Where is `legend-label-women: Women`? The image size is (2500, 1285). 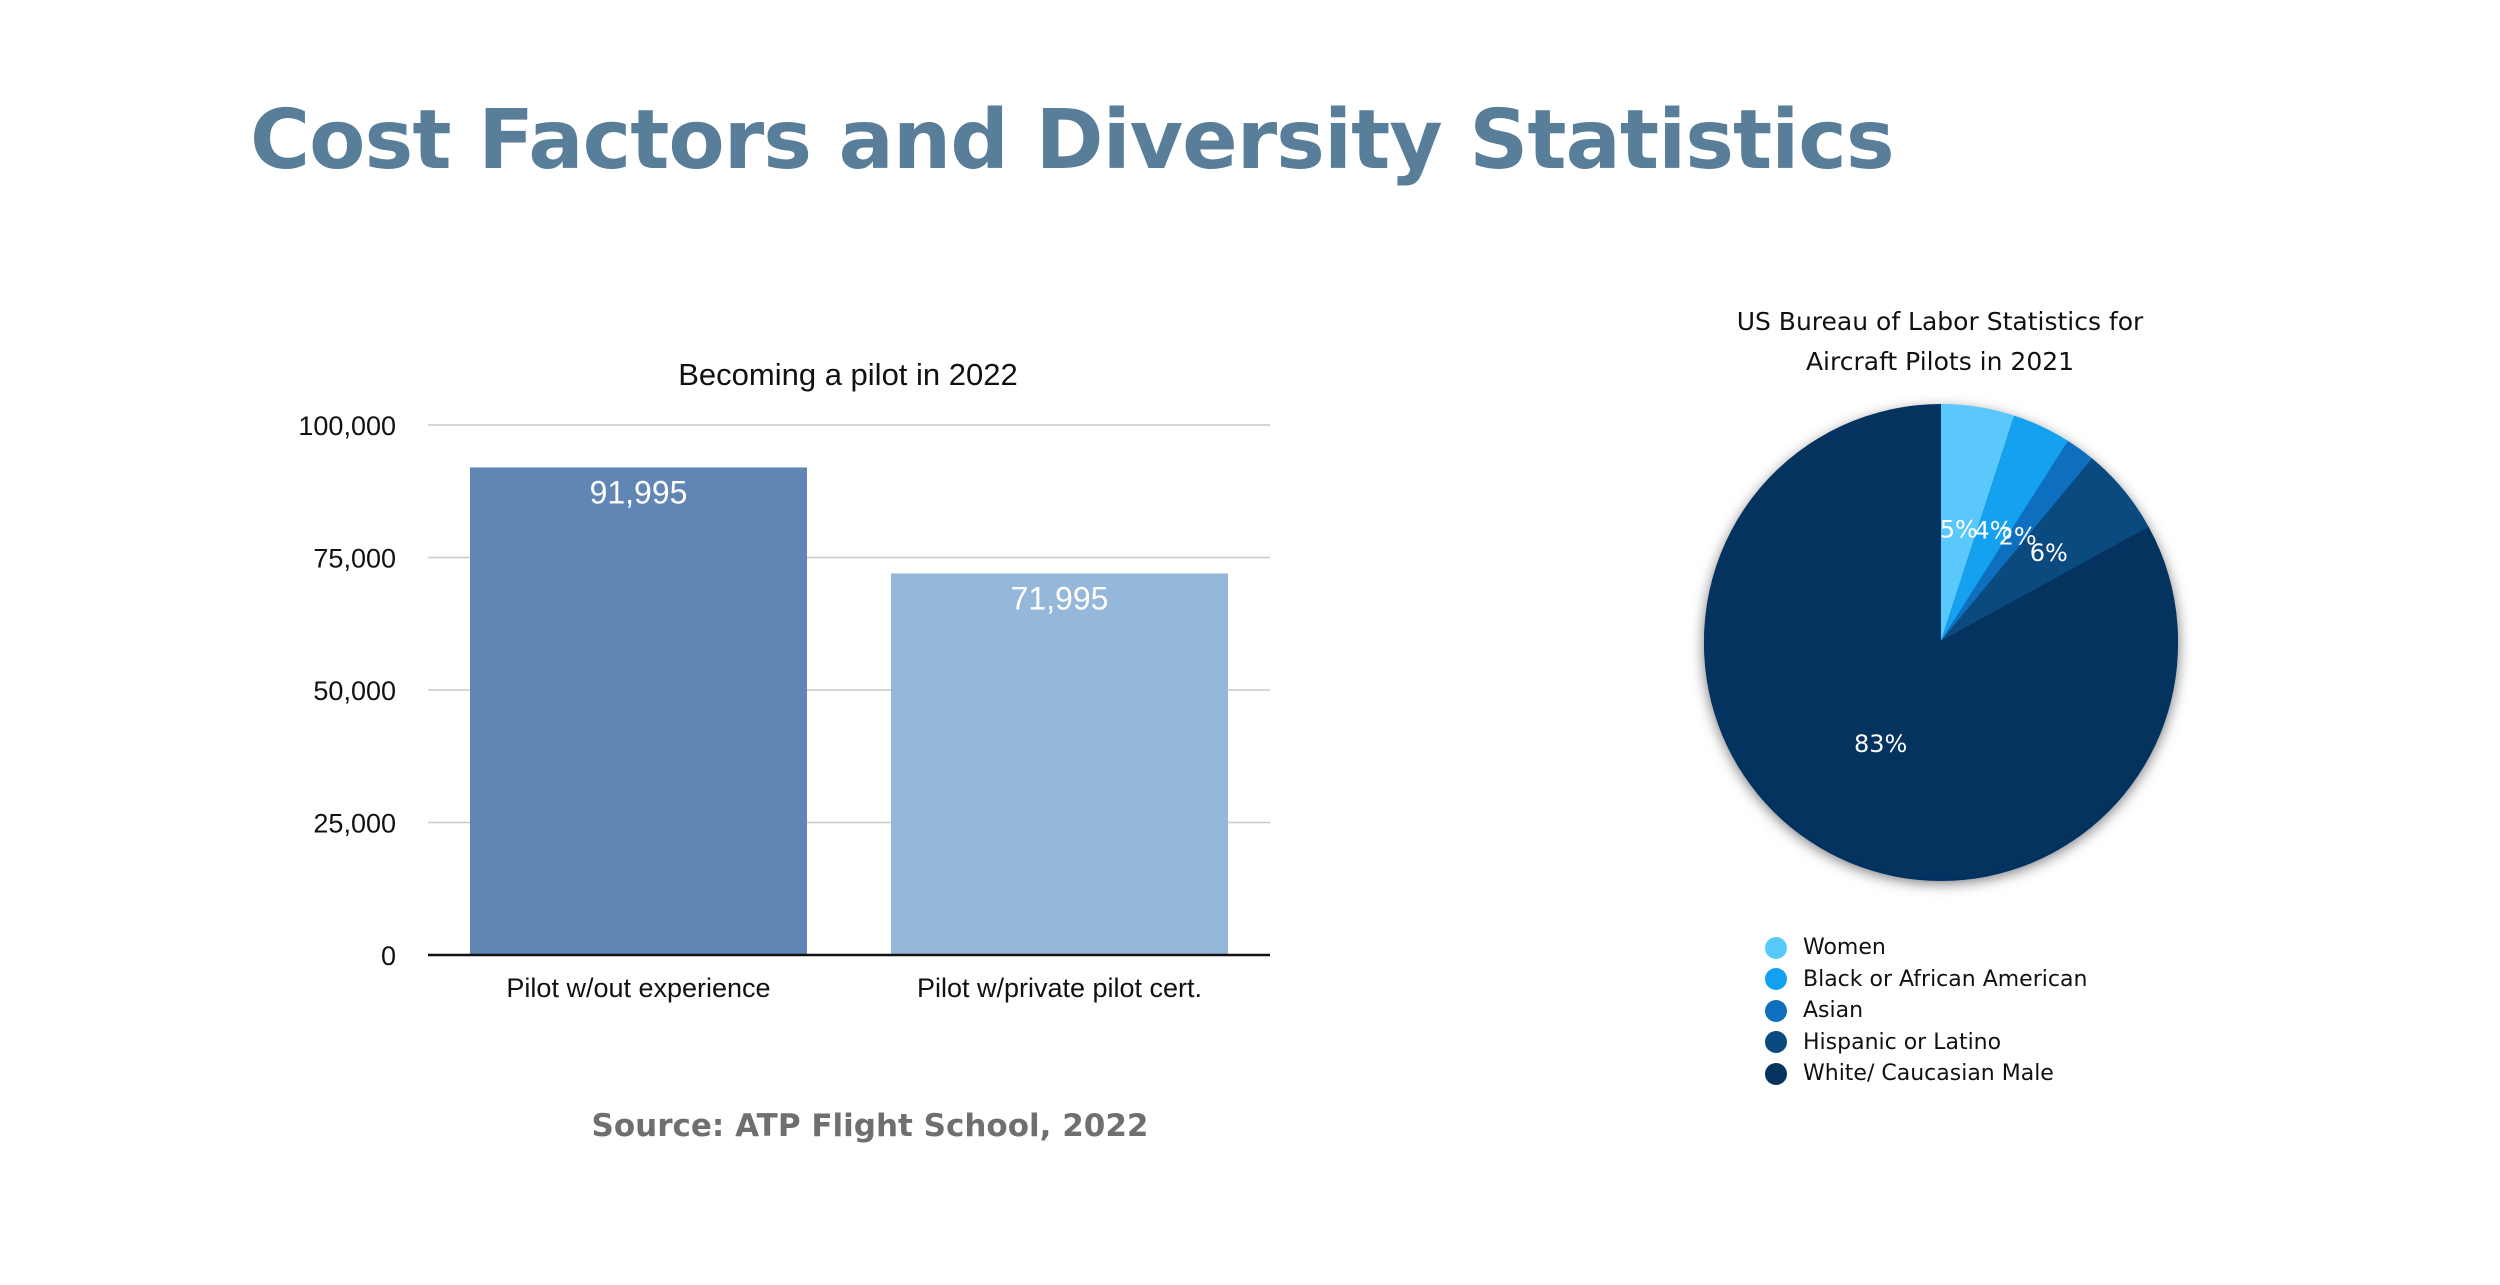
legend-label-women: Women is located at coordinates (1844, 947).